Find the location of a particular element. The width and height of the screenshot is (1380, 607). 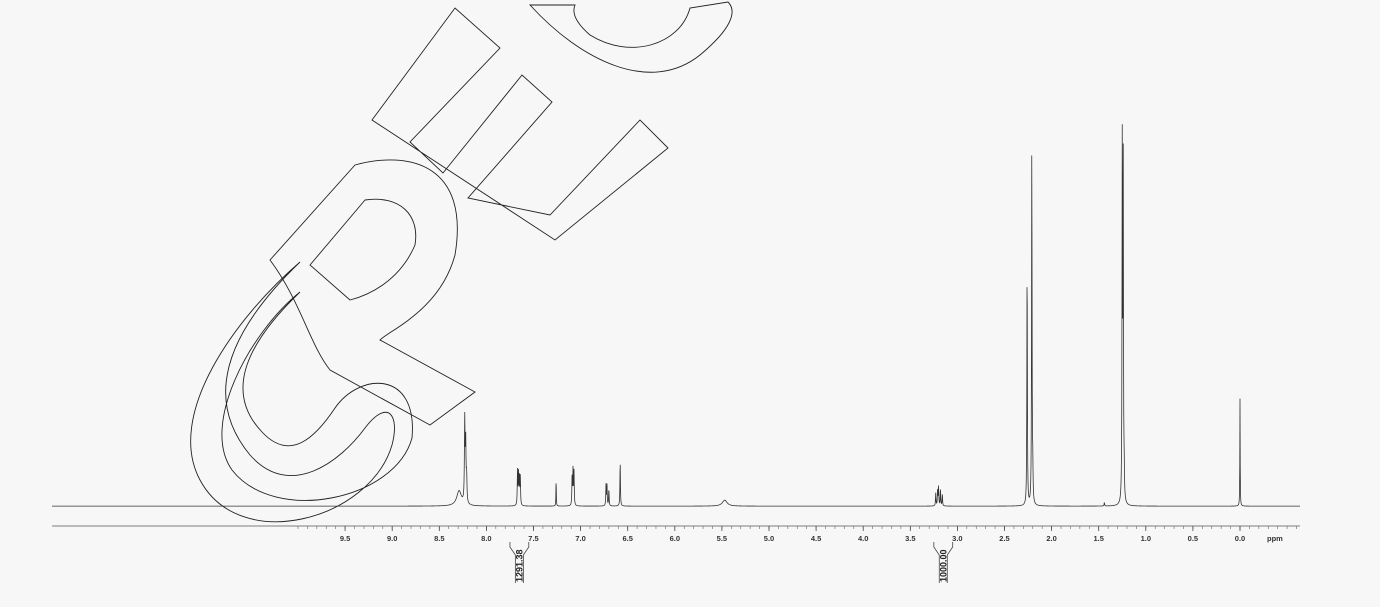

x-axis-unit-label: ppm is located at coordinates (1275, 538).